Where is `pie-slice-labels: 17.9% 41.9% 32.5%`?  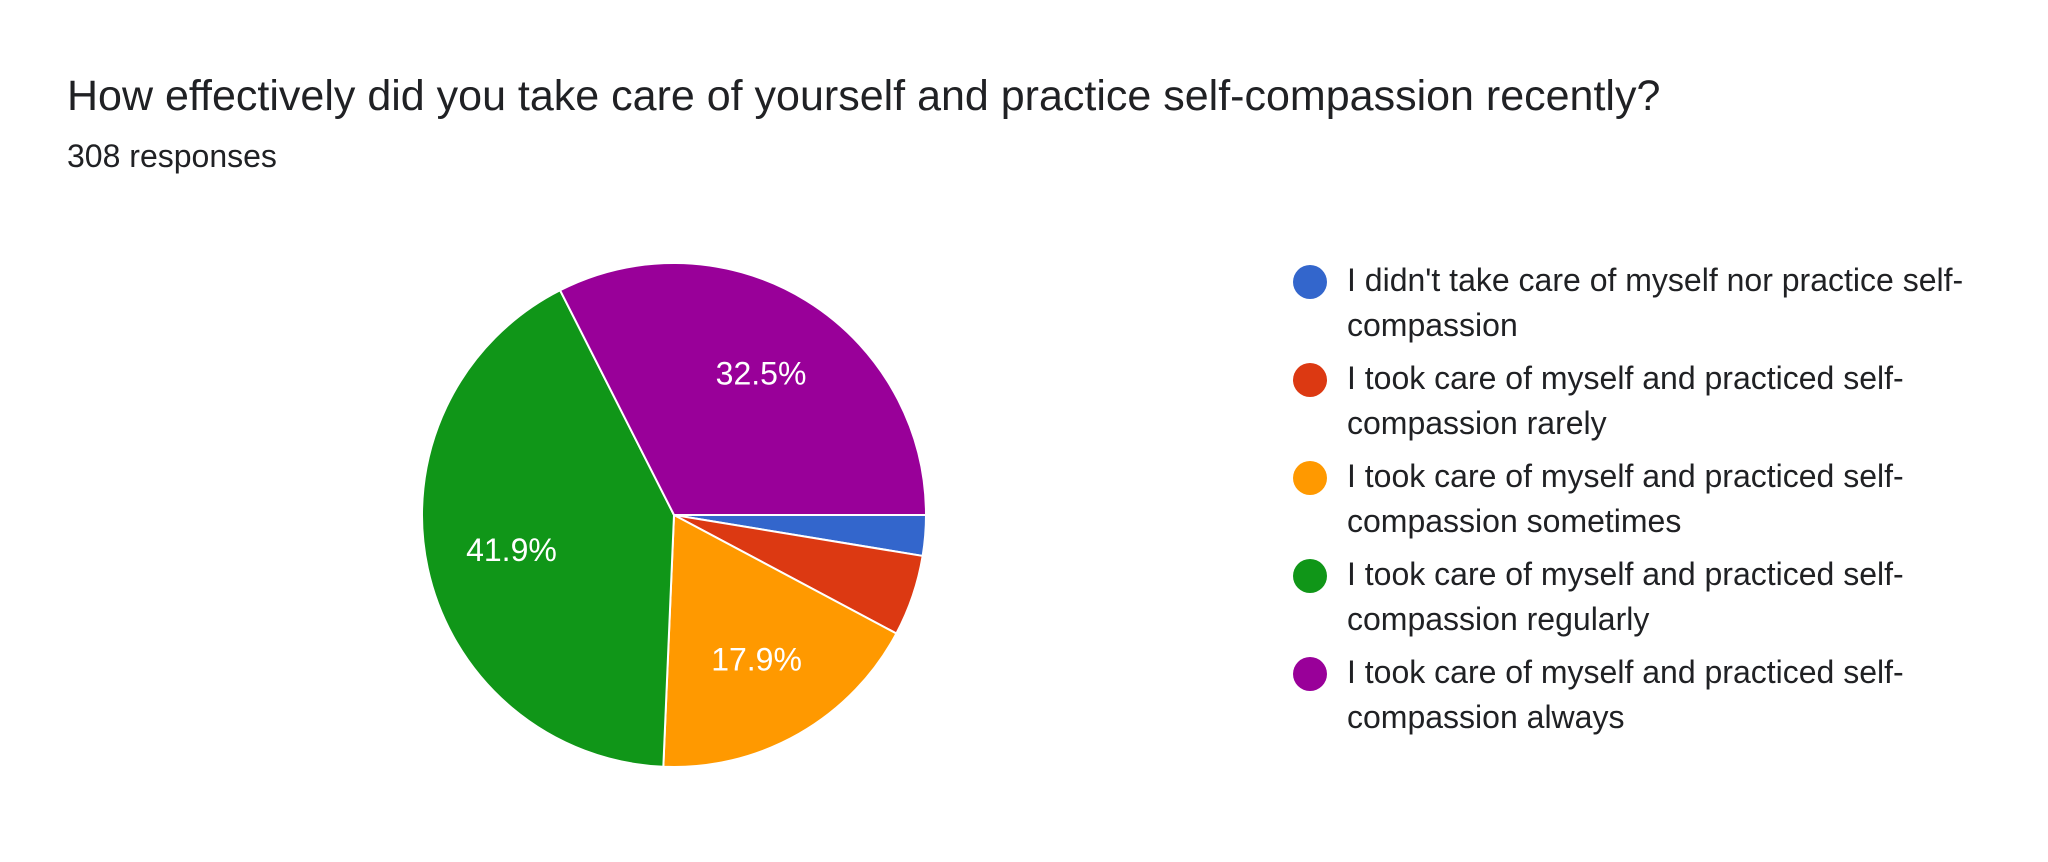
pie-slice-labels: 17.9% 41.9% 32.5% is located at coordinates (636, 516).